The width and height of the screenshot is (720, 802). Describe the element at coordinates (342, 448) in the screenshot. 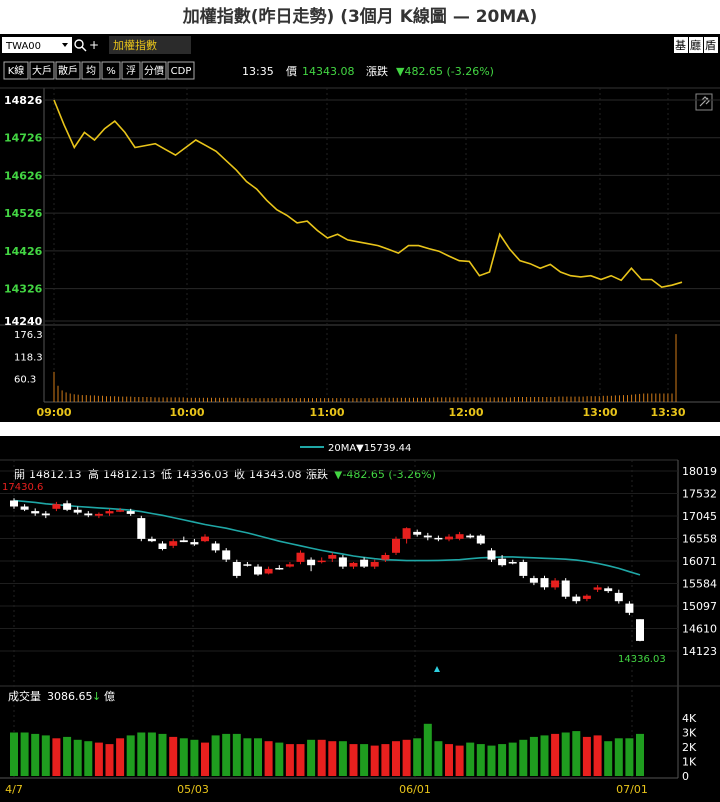

I see `ma-legend-label: 20MA` at that location.